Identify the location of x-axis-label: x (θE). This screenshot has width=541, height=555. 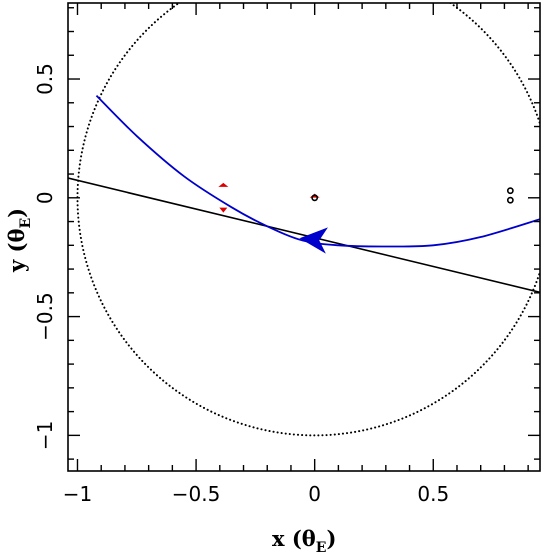
(304, 540).